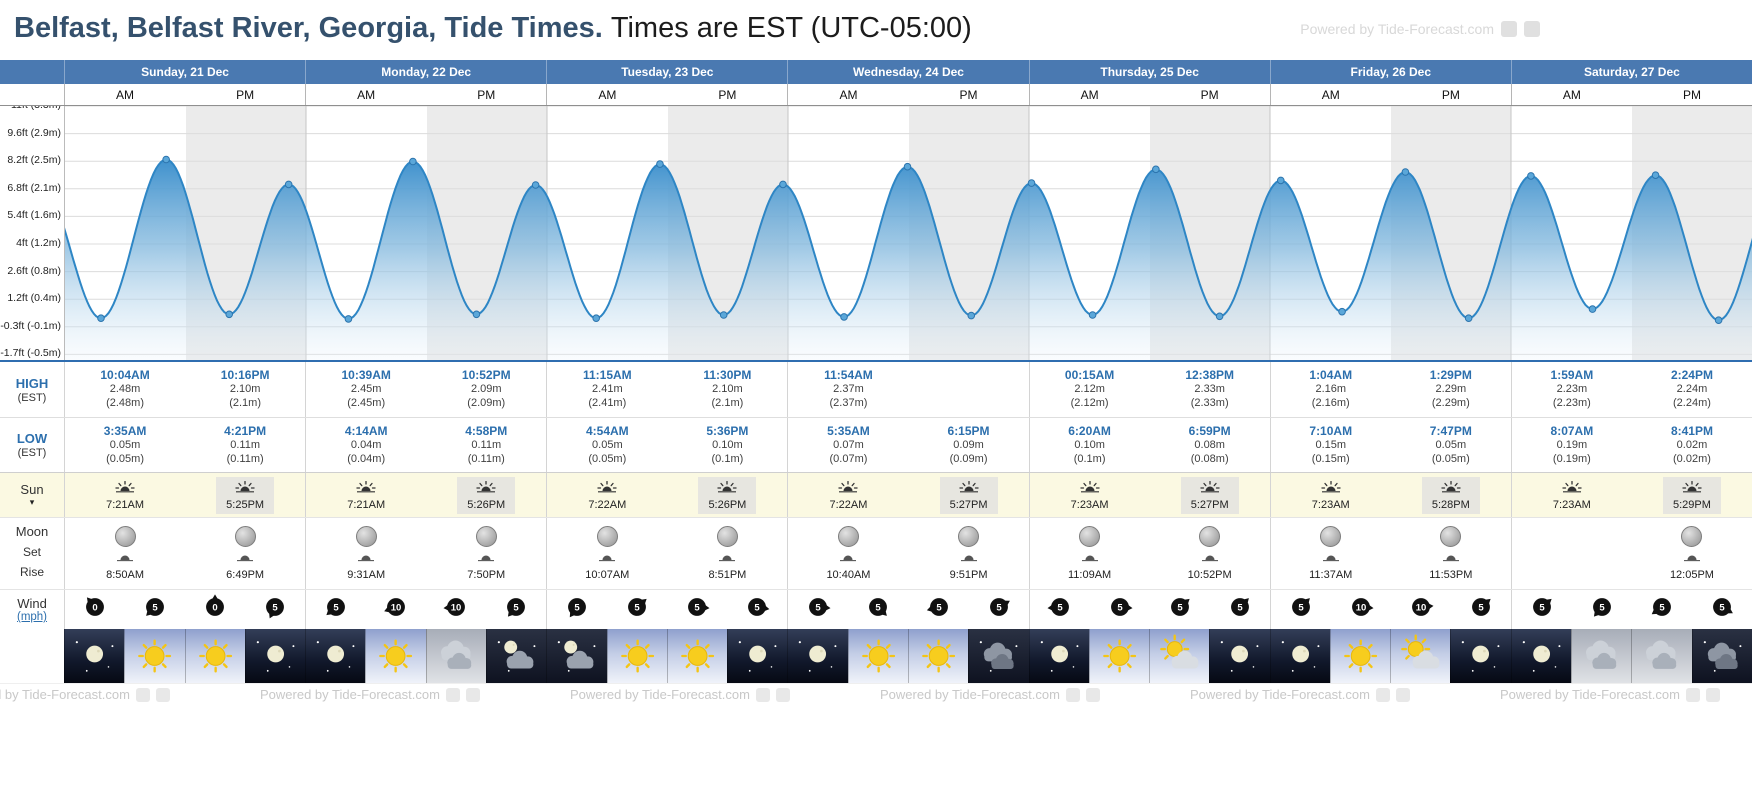 This screenshot has width=1752, height=787. Describe the element at coordinates (335, 656) in the screenshot. I see `clear-night-icon` at that location.